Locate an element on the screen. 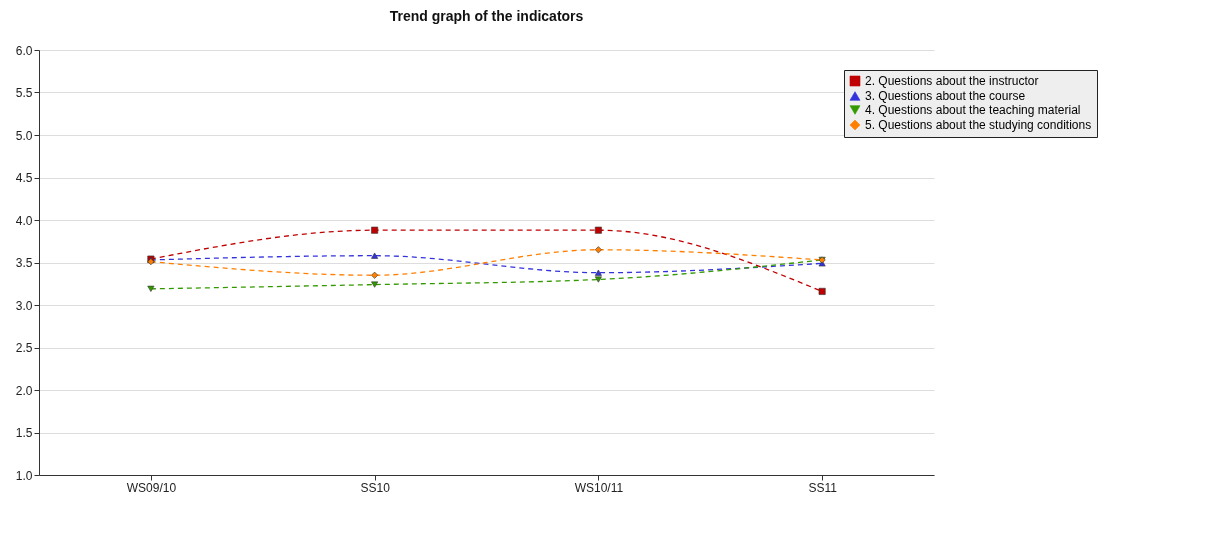  y-tick-label: 1.5 is located at coordinates (24, 433).